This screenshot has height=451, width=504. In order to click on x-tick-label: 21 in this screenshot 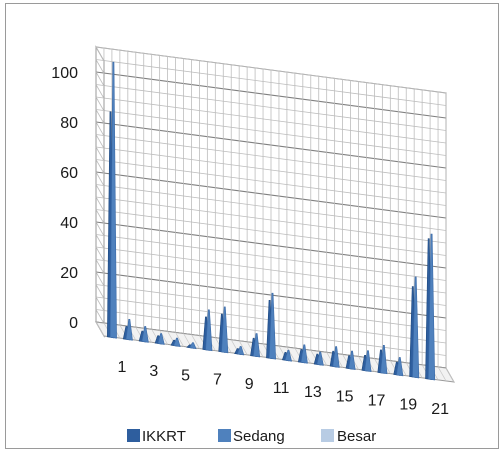, I will do `click(440, 409)`.